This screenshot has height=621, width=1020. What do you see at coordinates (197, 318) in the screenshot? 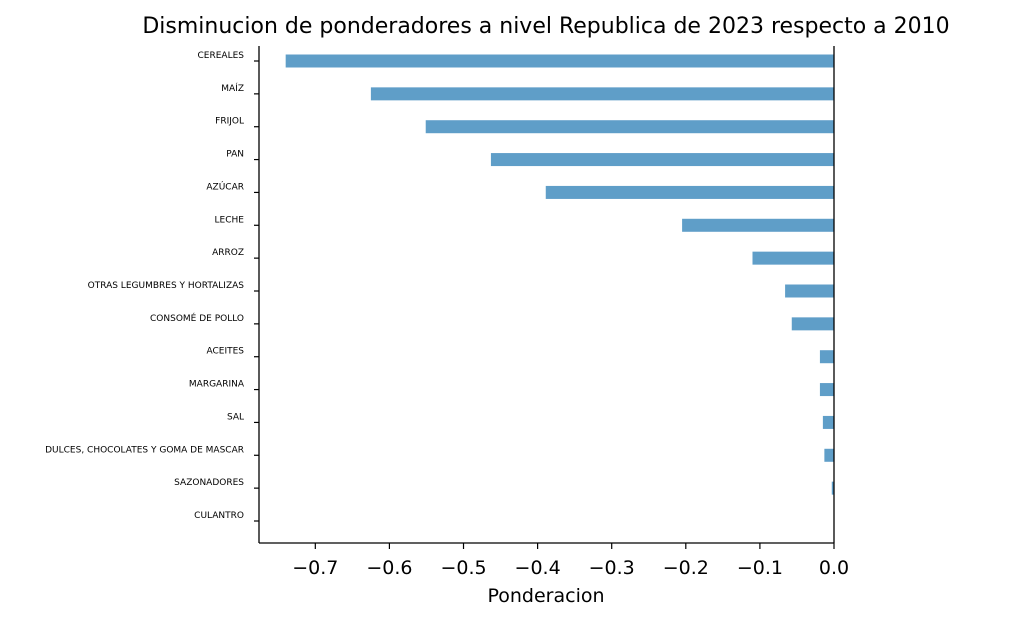
I see `y-tick-label: CONSOMÉ DE POLLO` at bounding box center [197, 318].